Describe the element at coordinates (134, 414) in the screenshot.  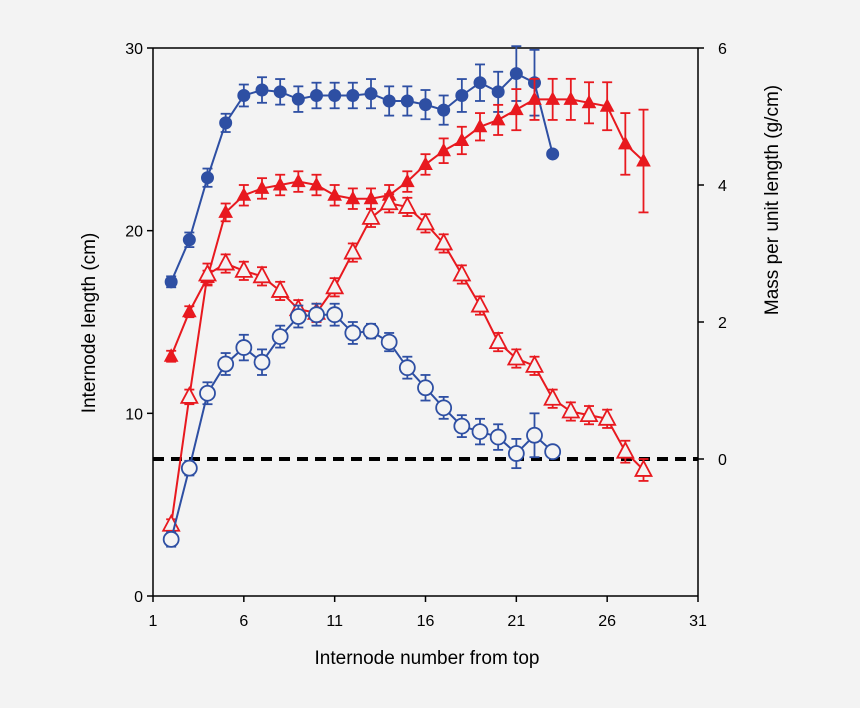
I see `y-tick-label: 10` at that location.